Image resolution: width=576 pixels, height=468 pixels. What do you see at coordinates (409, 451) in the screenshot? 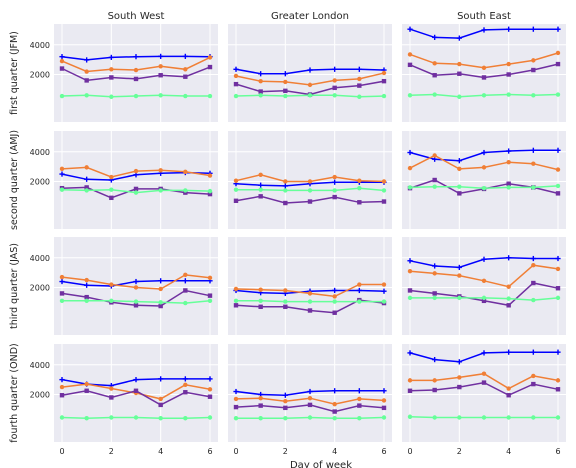
I see `x-tick-label: 0` at bounding box center [409, 451].